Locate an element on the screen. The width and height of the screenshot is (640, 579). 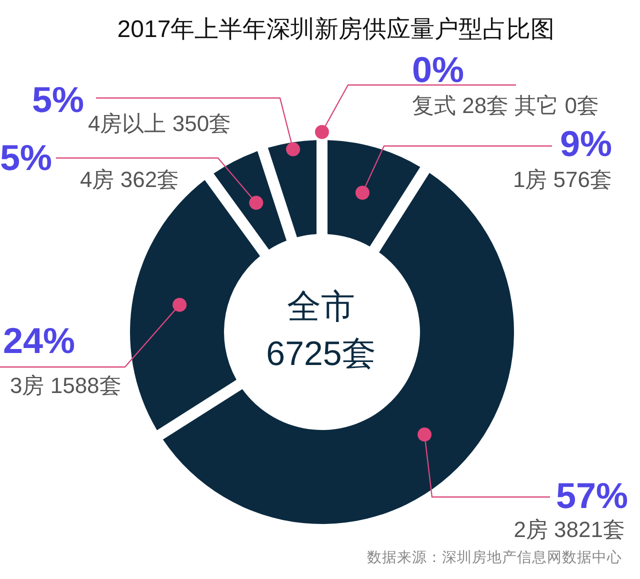
annotation: 6725套 is located at coordinates (321, 354).